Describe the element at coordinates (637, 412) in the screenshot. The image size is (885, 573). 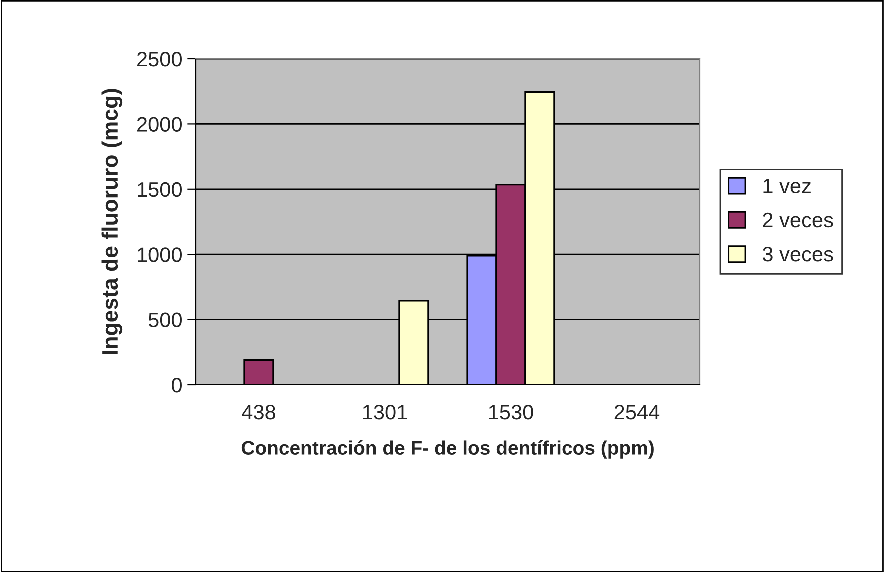
I see `x-tick-label: 2544` at that location.